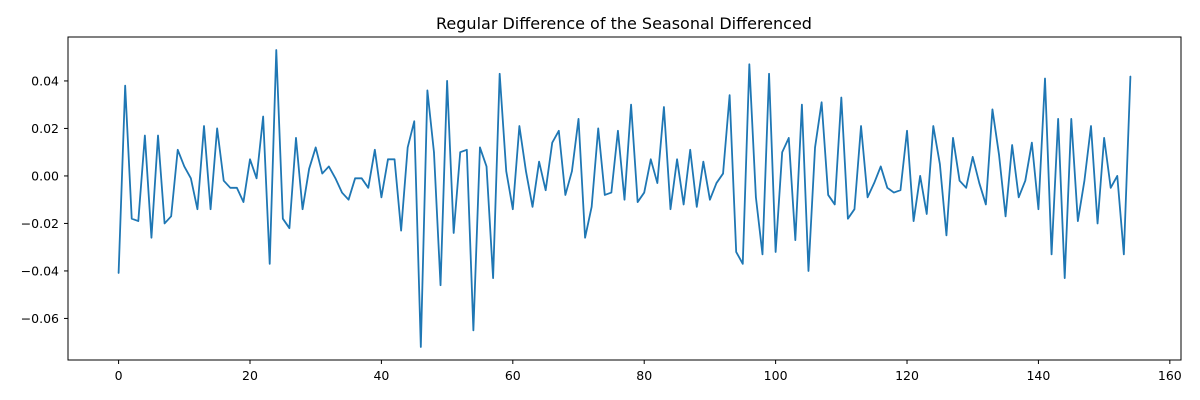 The height and width of the screenshot is (400, 1200). Describe the element at coordinates (907, 375) in the screenshot. I see `x-tick-label: 120` at that location.